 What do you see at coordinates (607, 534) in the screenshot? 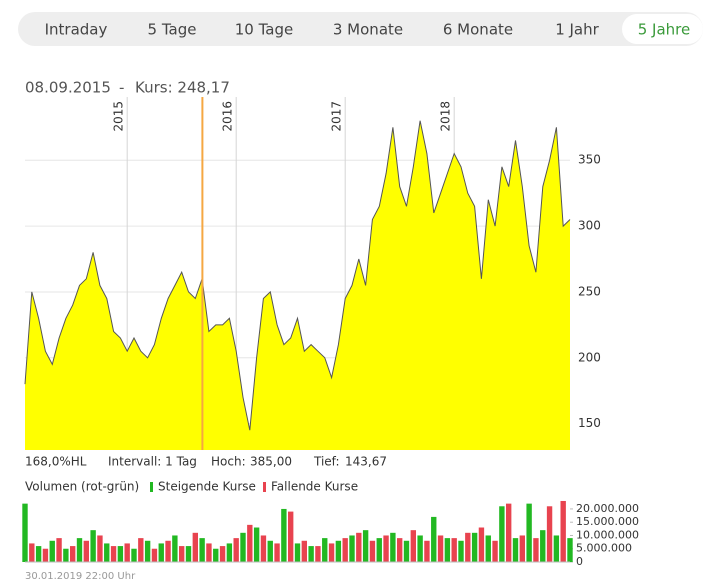
I see `y-tick-label: 10.000.000` at bounding box center [607, 534].